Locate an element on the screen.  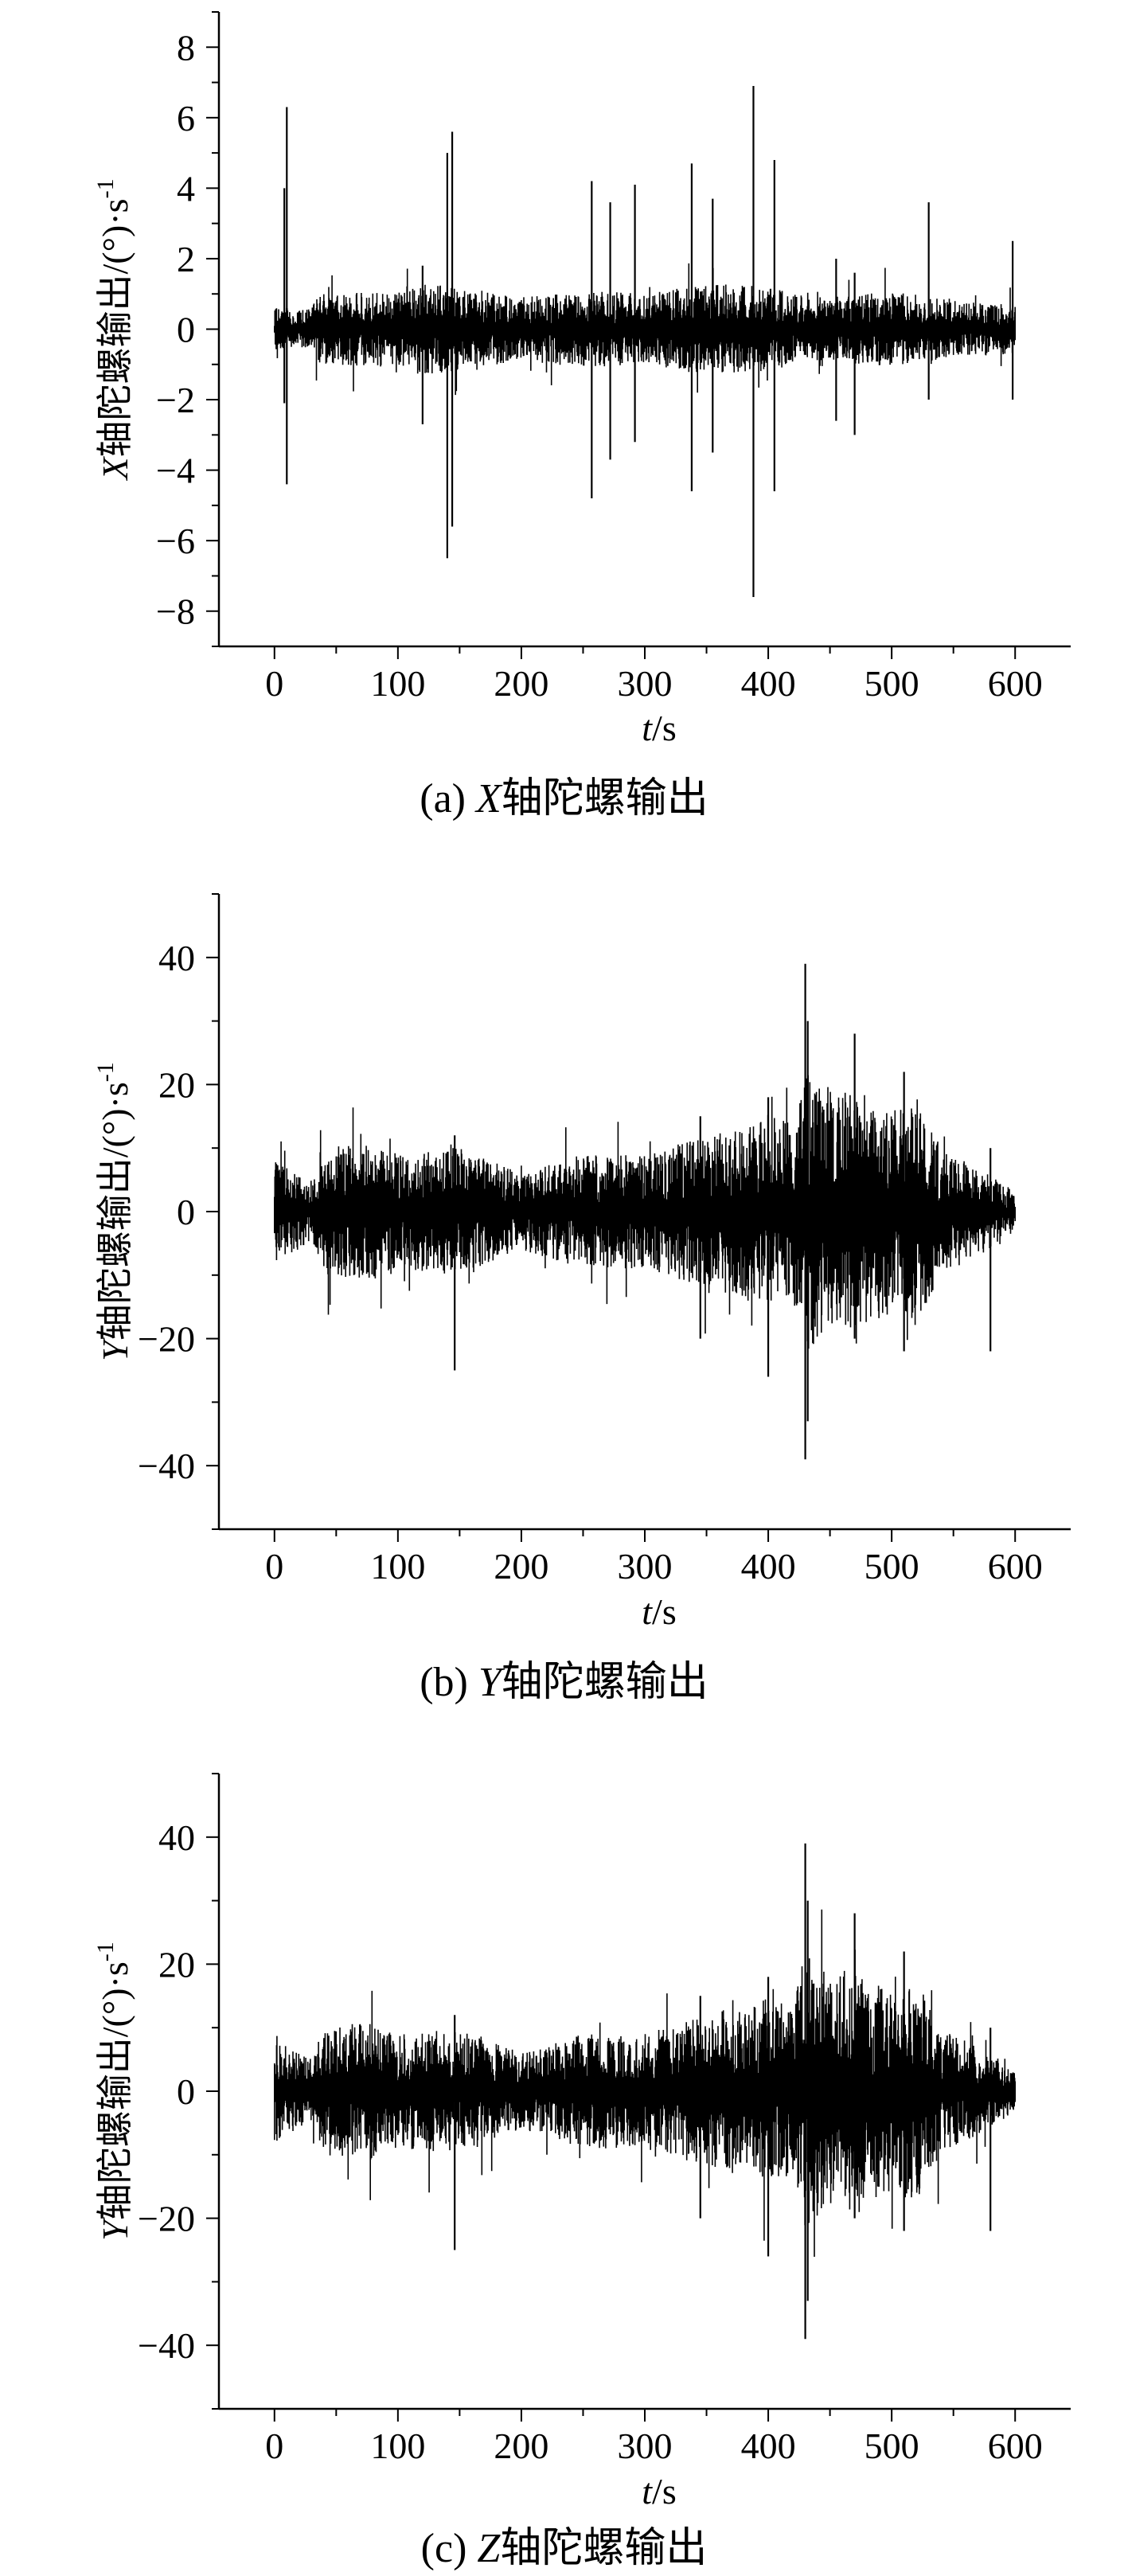
y-tick-label: −6 is located at coordinates (175, 541).